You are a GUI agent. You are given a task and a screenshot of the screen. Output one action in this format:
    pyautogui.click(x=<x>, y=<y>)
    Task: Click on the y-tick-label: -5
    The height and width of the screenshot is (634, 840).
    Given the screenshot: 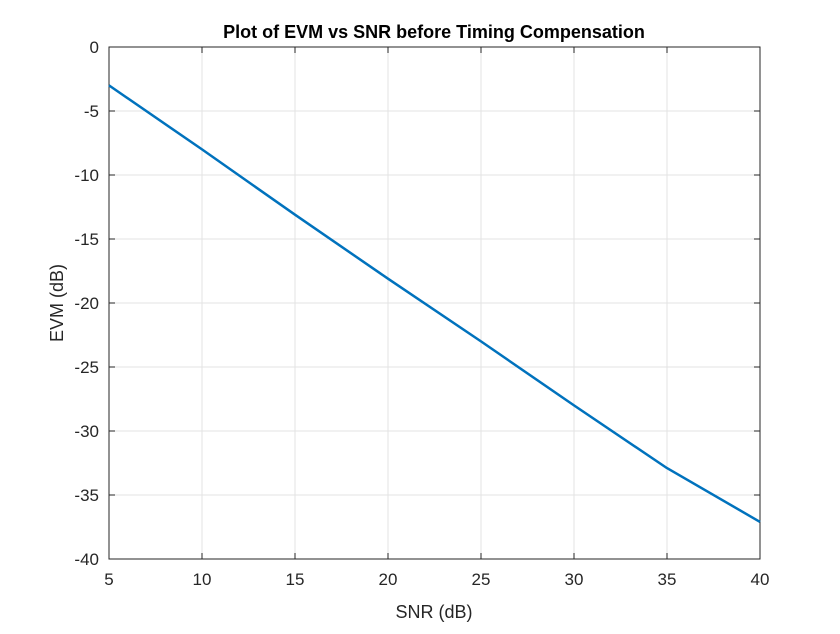 What is the action you would take?
    pyautogui.click(x=91, y=111)
    